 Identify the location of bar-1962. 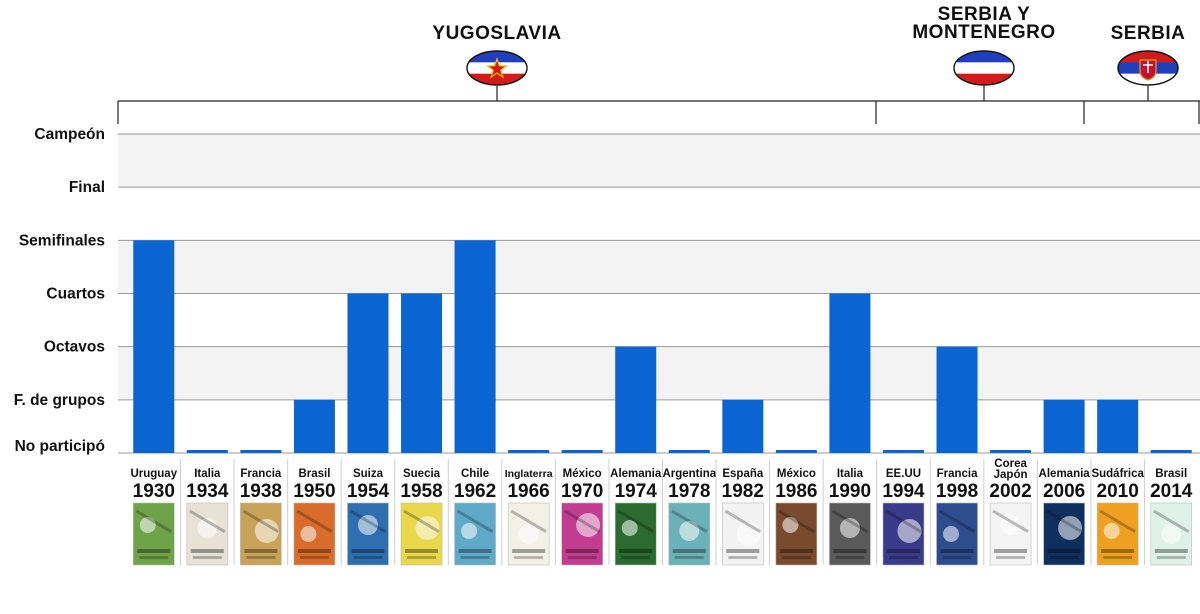
(475, 346).